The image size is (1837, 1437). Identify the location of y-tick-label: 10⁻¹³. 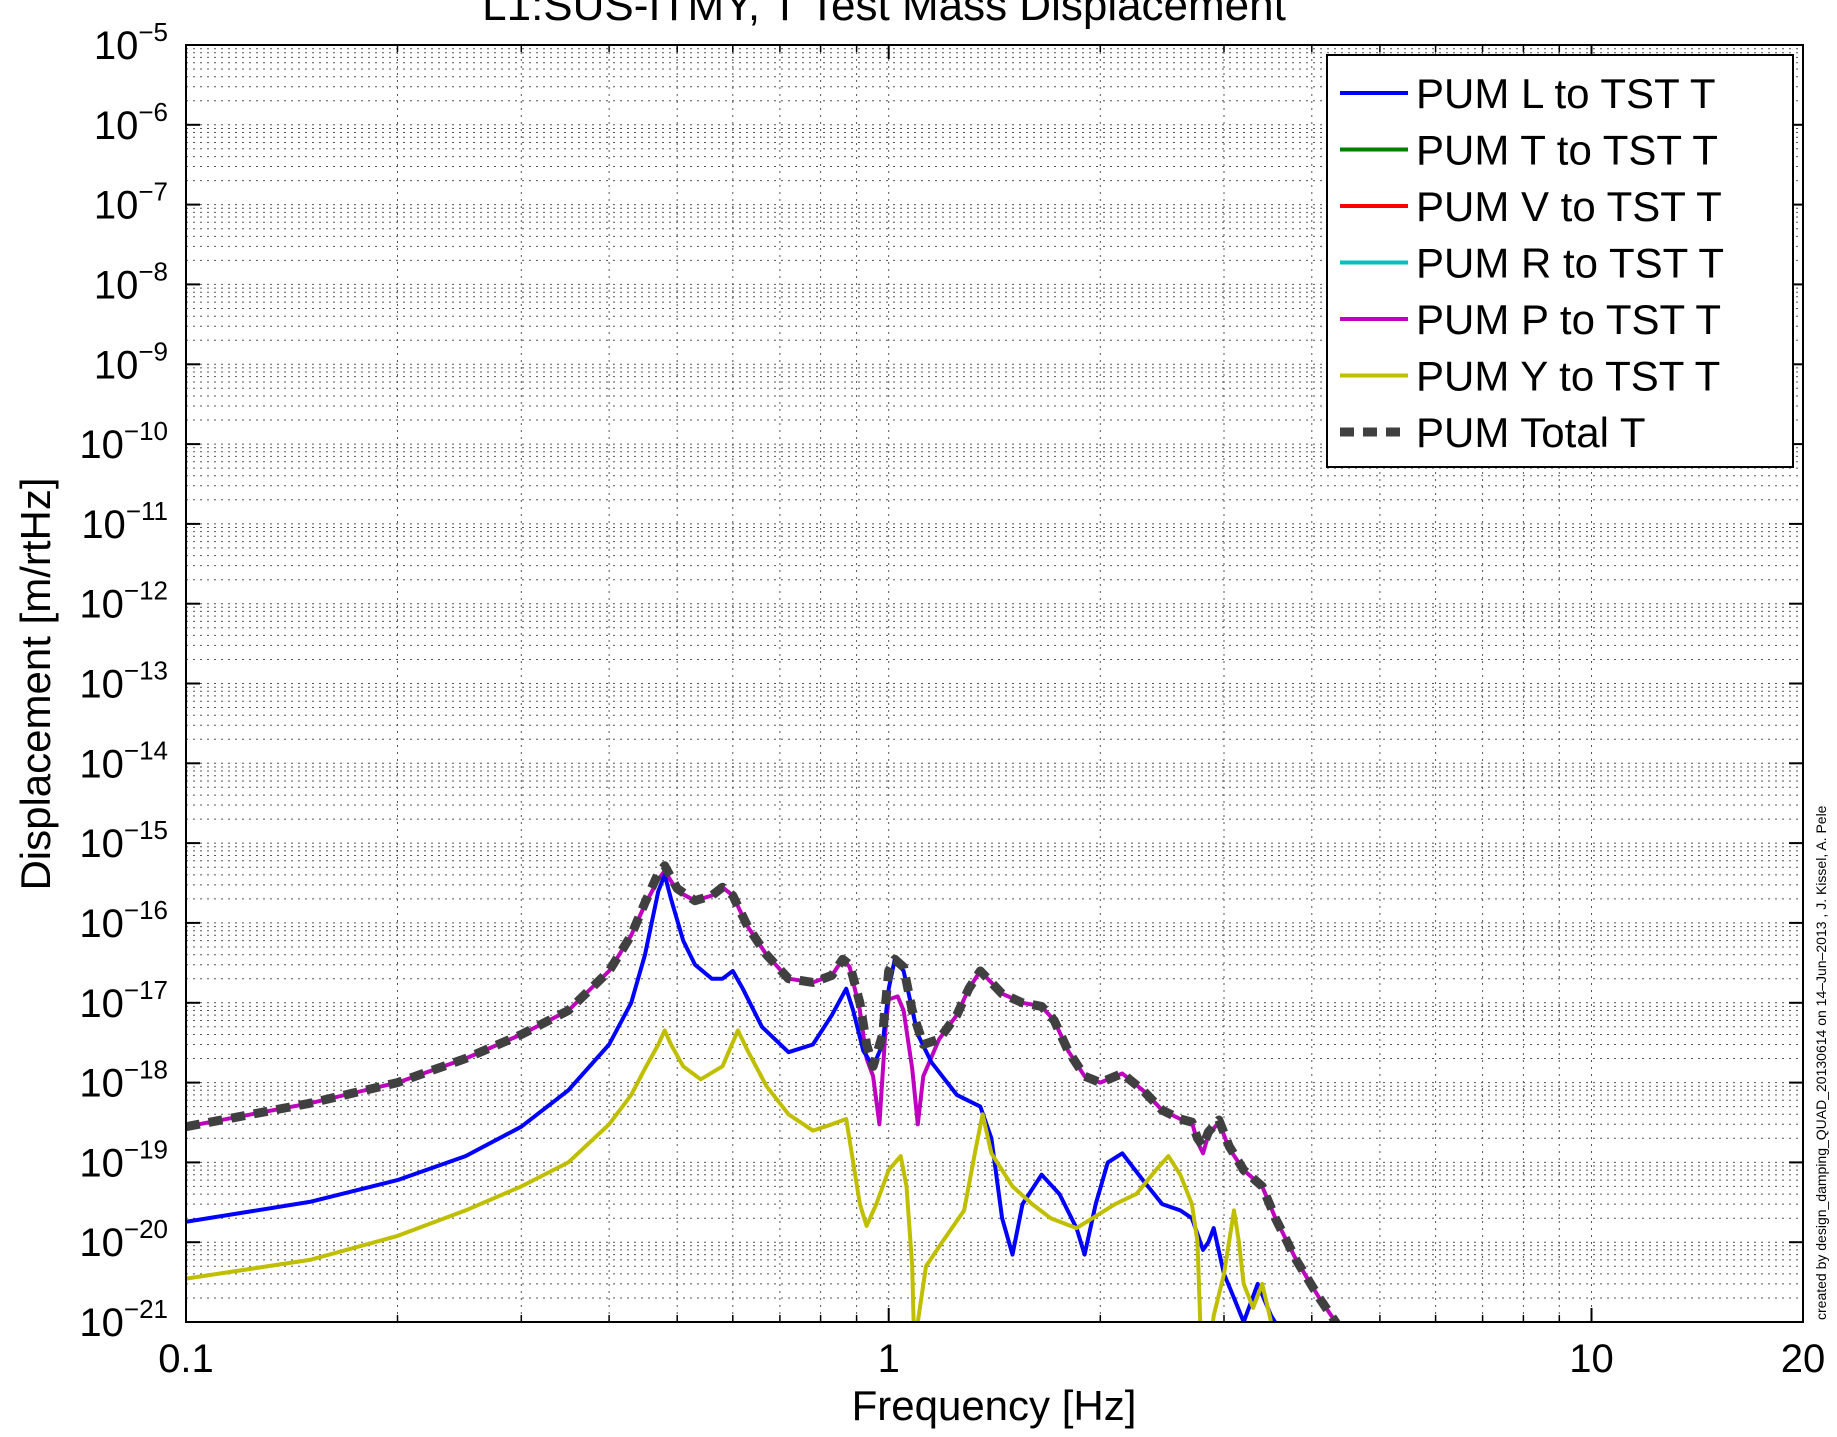
(123, 681).